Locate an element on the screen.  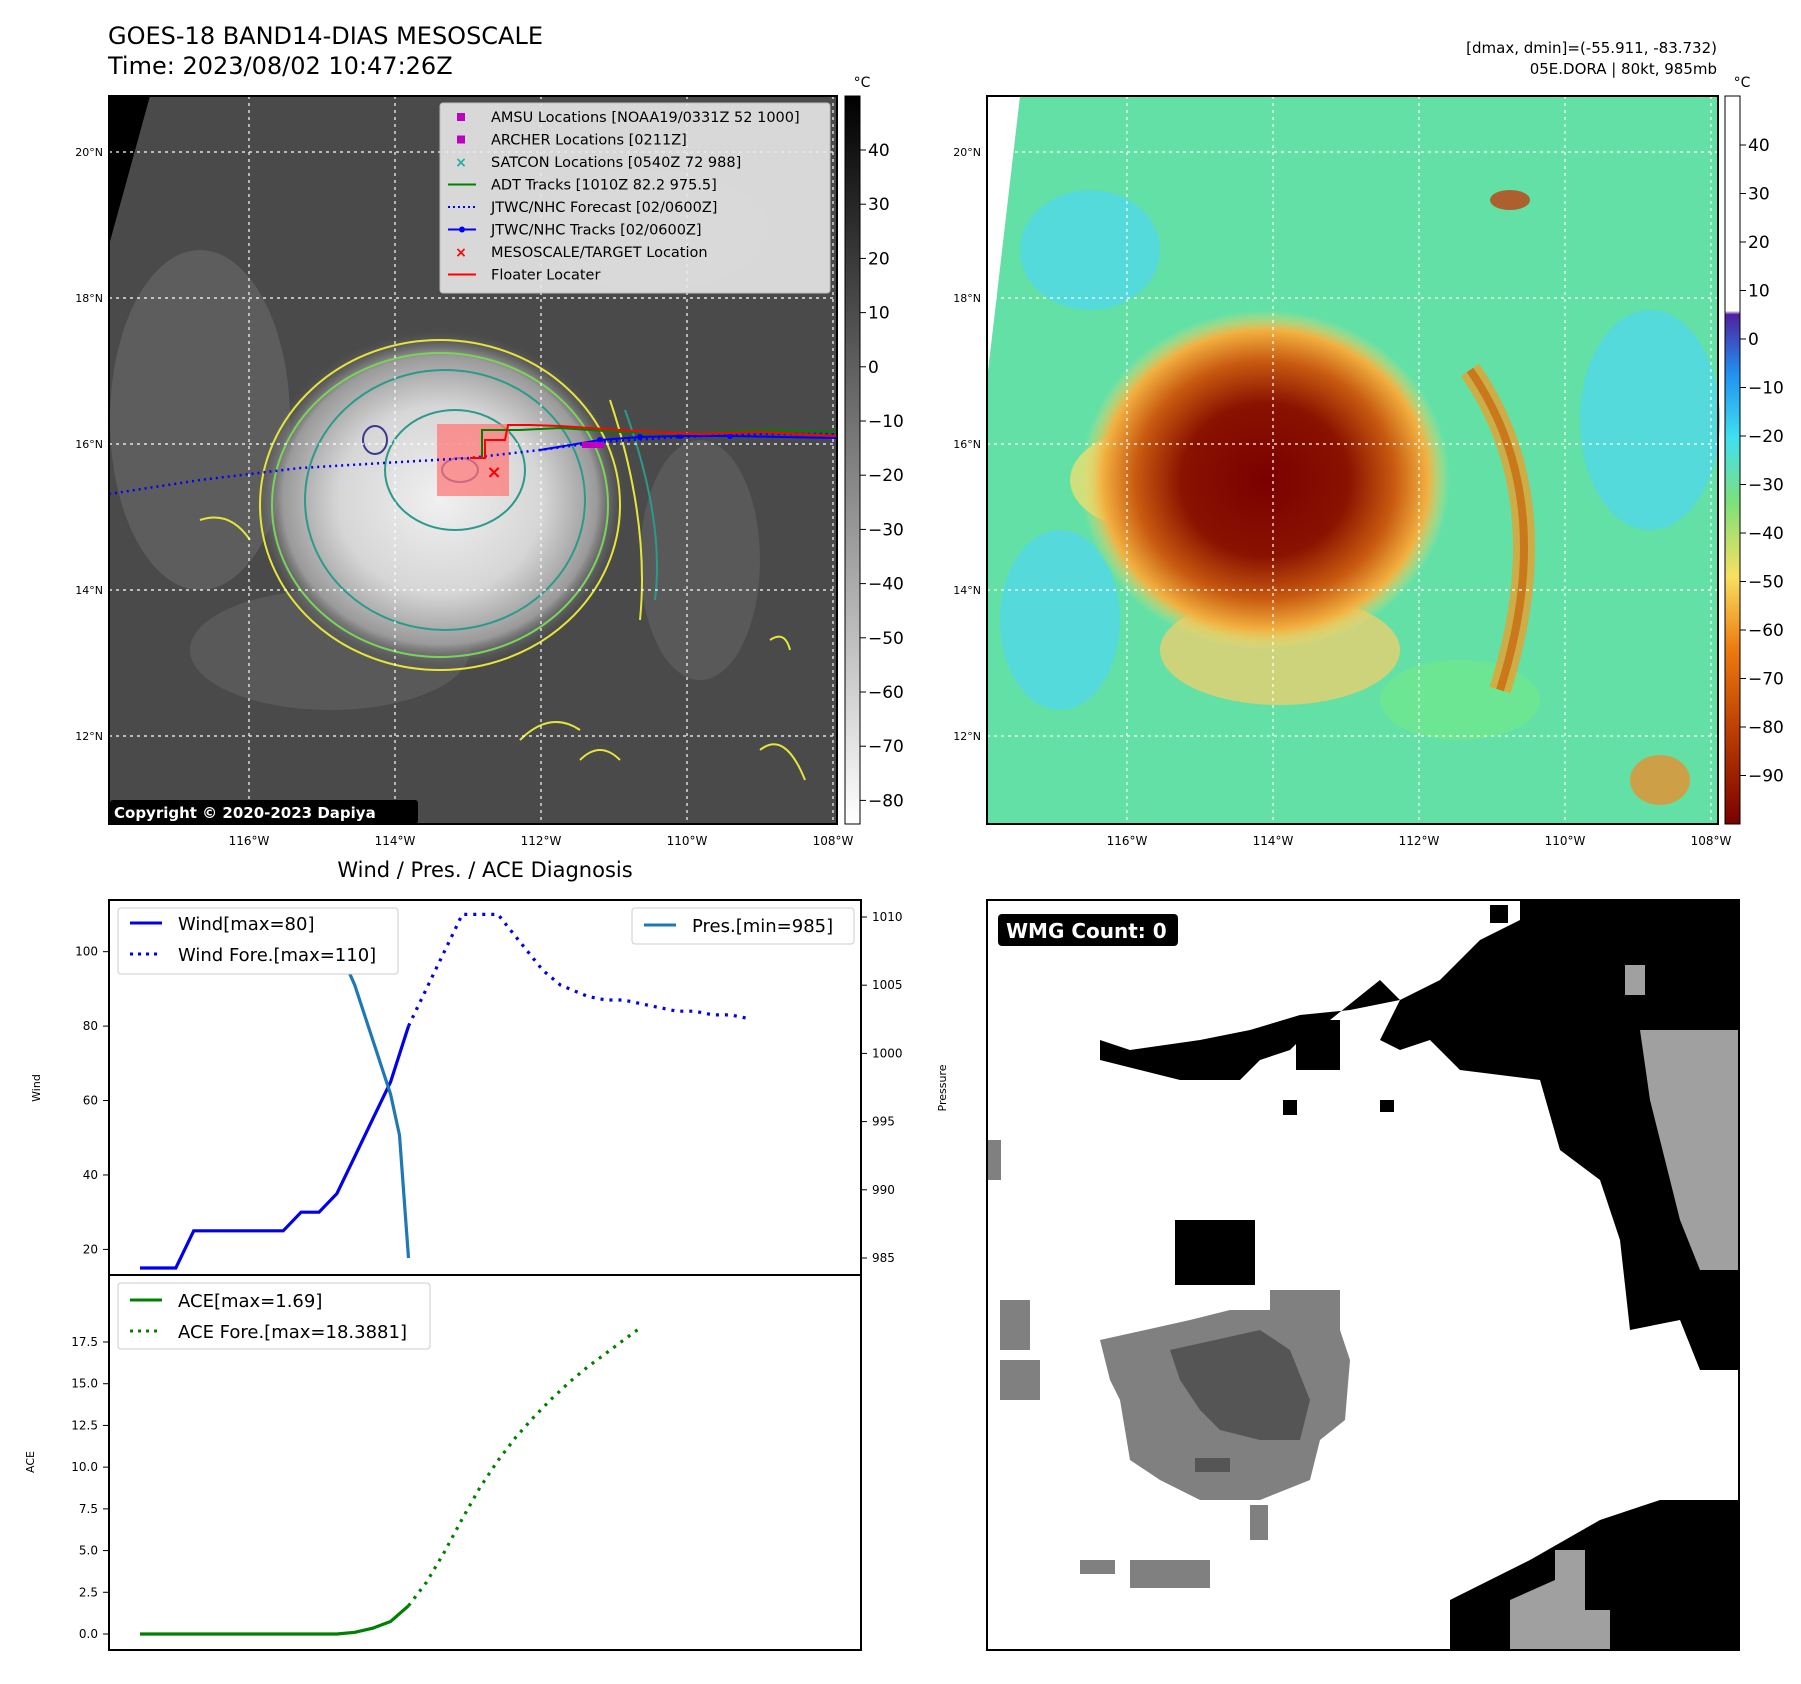
ace-tick-label: 10.0 is located at coordinates (84, 1467).